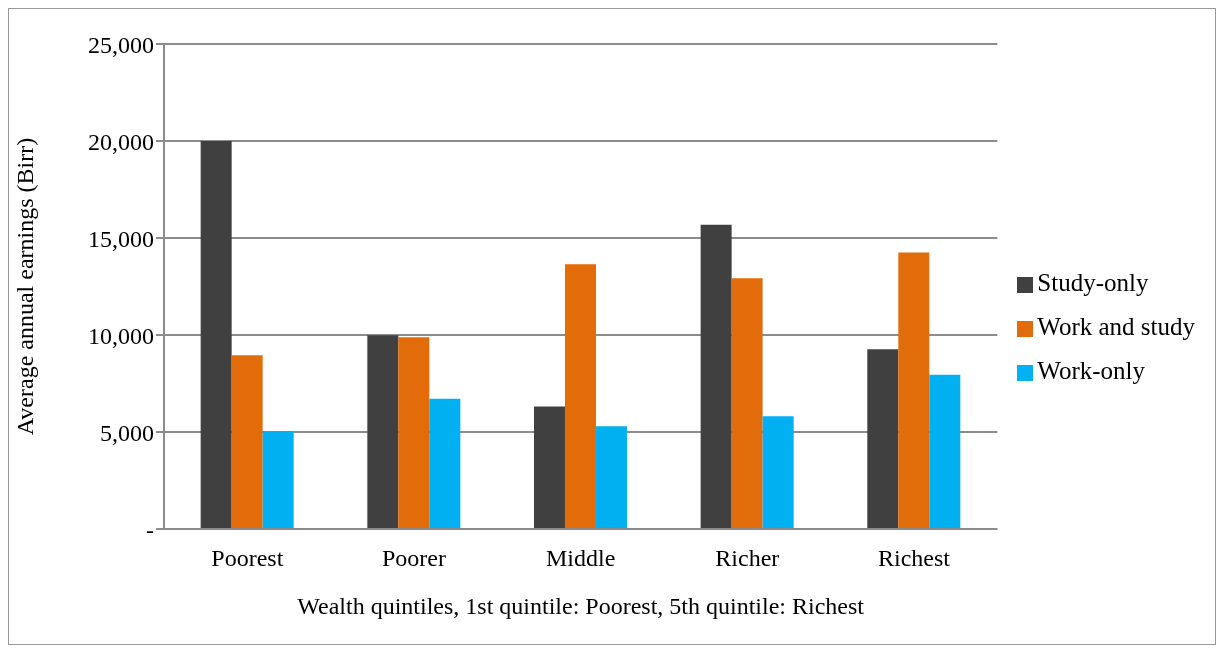  What do you see at coordinates (150, 529) in the screenshot?
I see `y-tick-label: -` at bounding box center [150, 529].